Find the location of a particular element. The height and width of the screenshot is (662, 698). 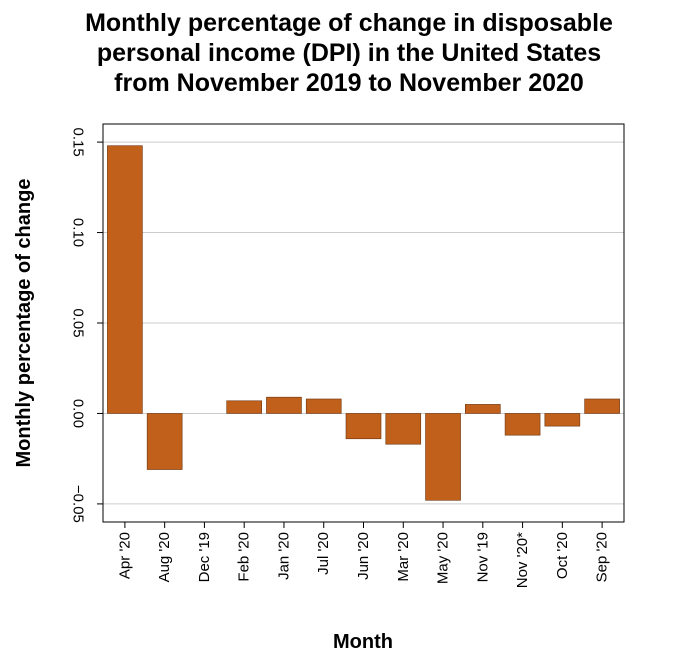

y-tick-label: 0.15 is located at coordinates (78, 141).